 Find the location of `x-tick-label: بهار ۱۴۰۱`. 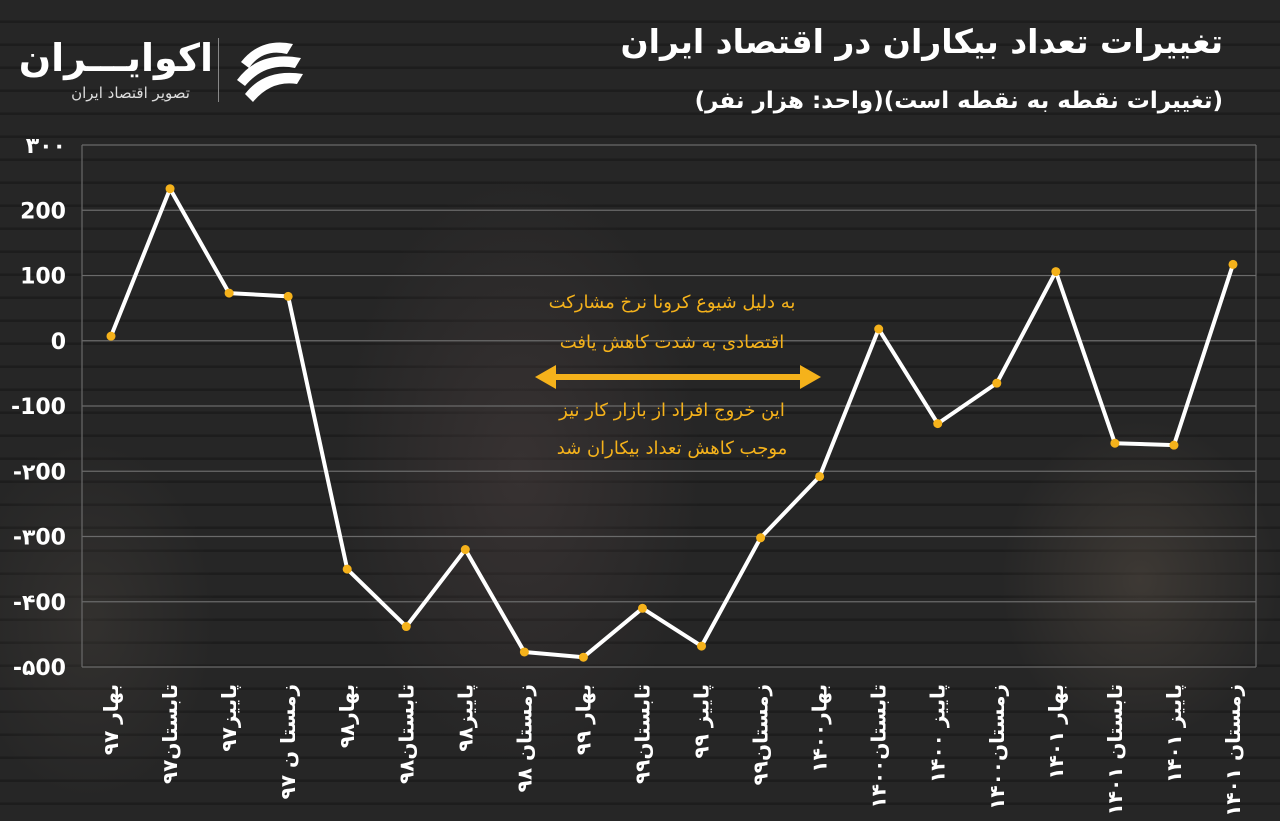

x-tick-label: بهار ۱۴۰۱ is located at coordinates (1056, 732).